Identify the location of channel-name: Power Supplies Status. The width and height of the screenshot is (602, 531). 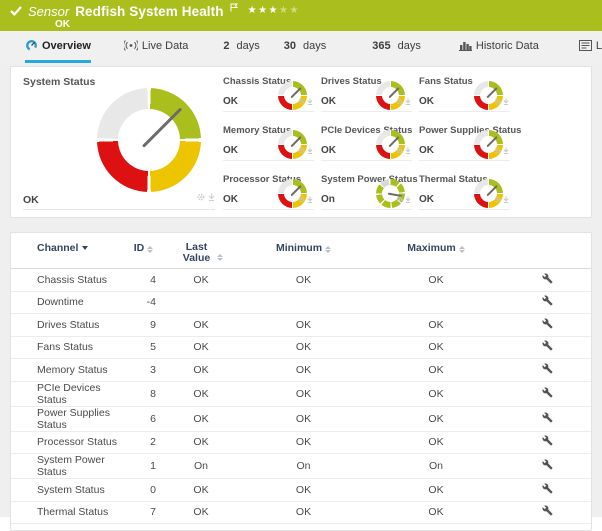
(66, 419).